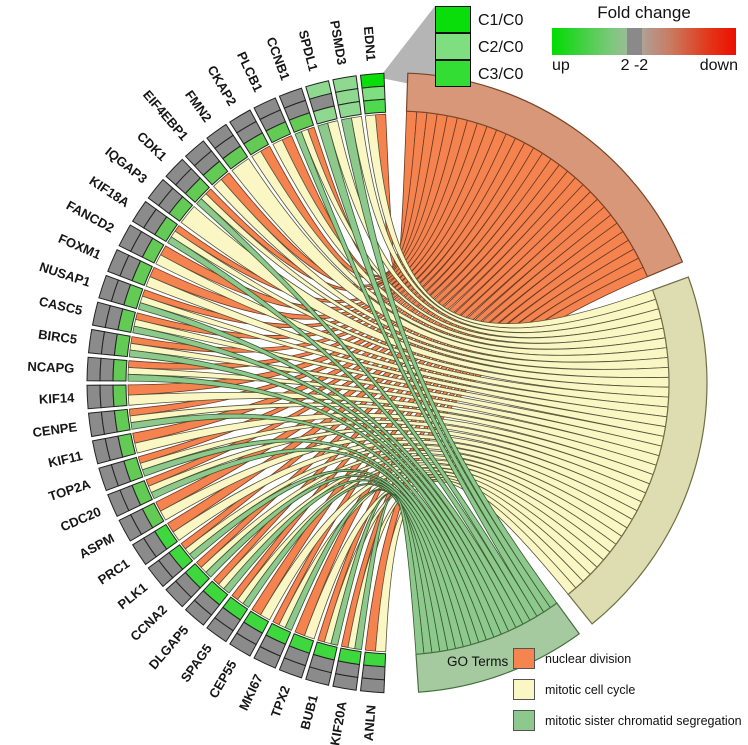  What do you see at coordinates (132, 596) in the screenshot?
I see `gene-label: PLK1` at bounding box center [132, 596].